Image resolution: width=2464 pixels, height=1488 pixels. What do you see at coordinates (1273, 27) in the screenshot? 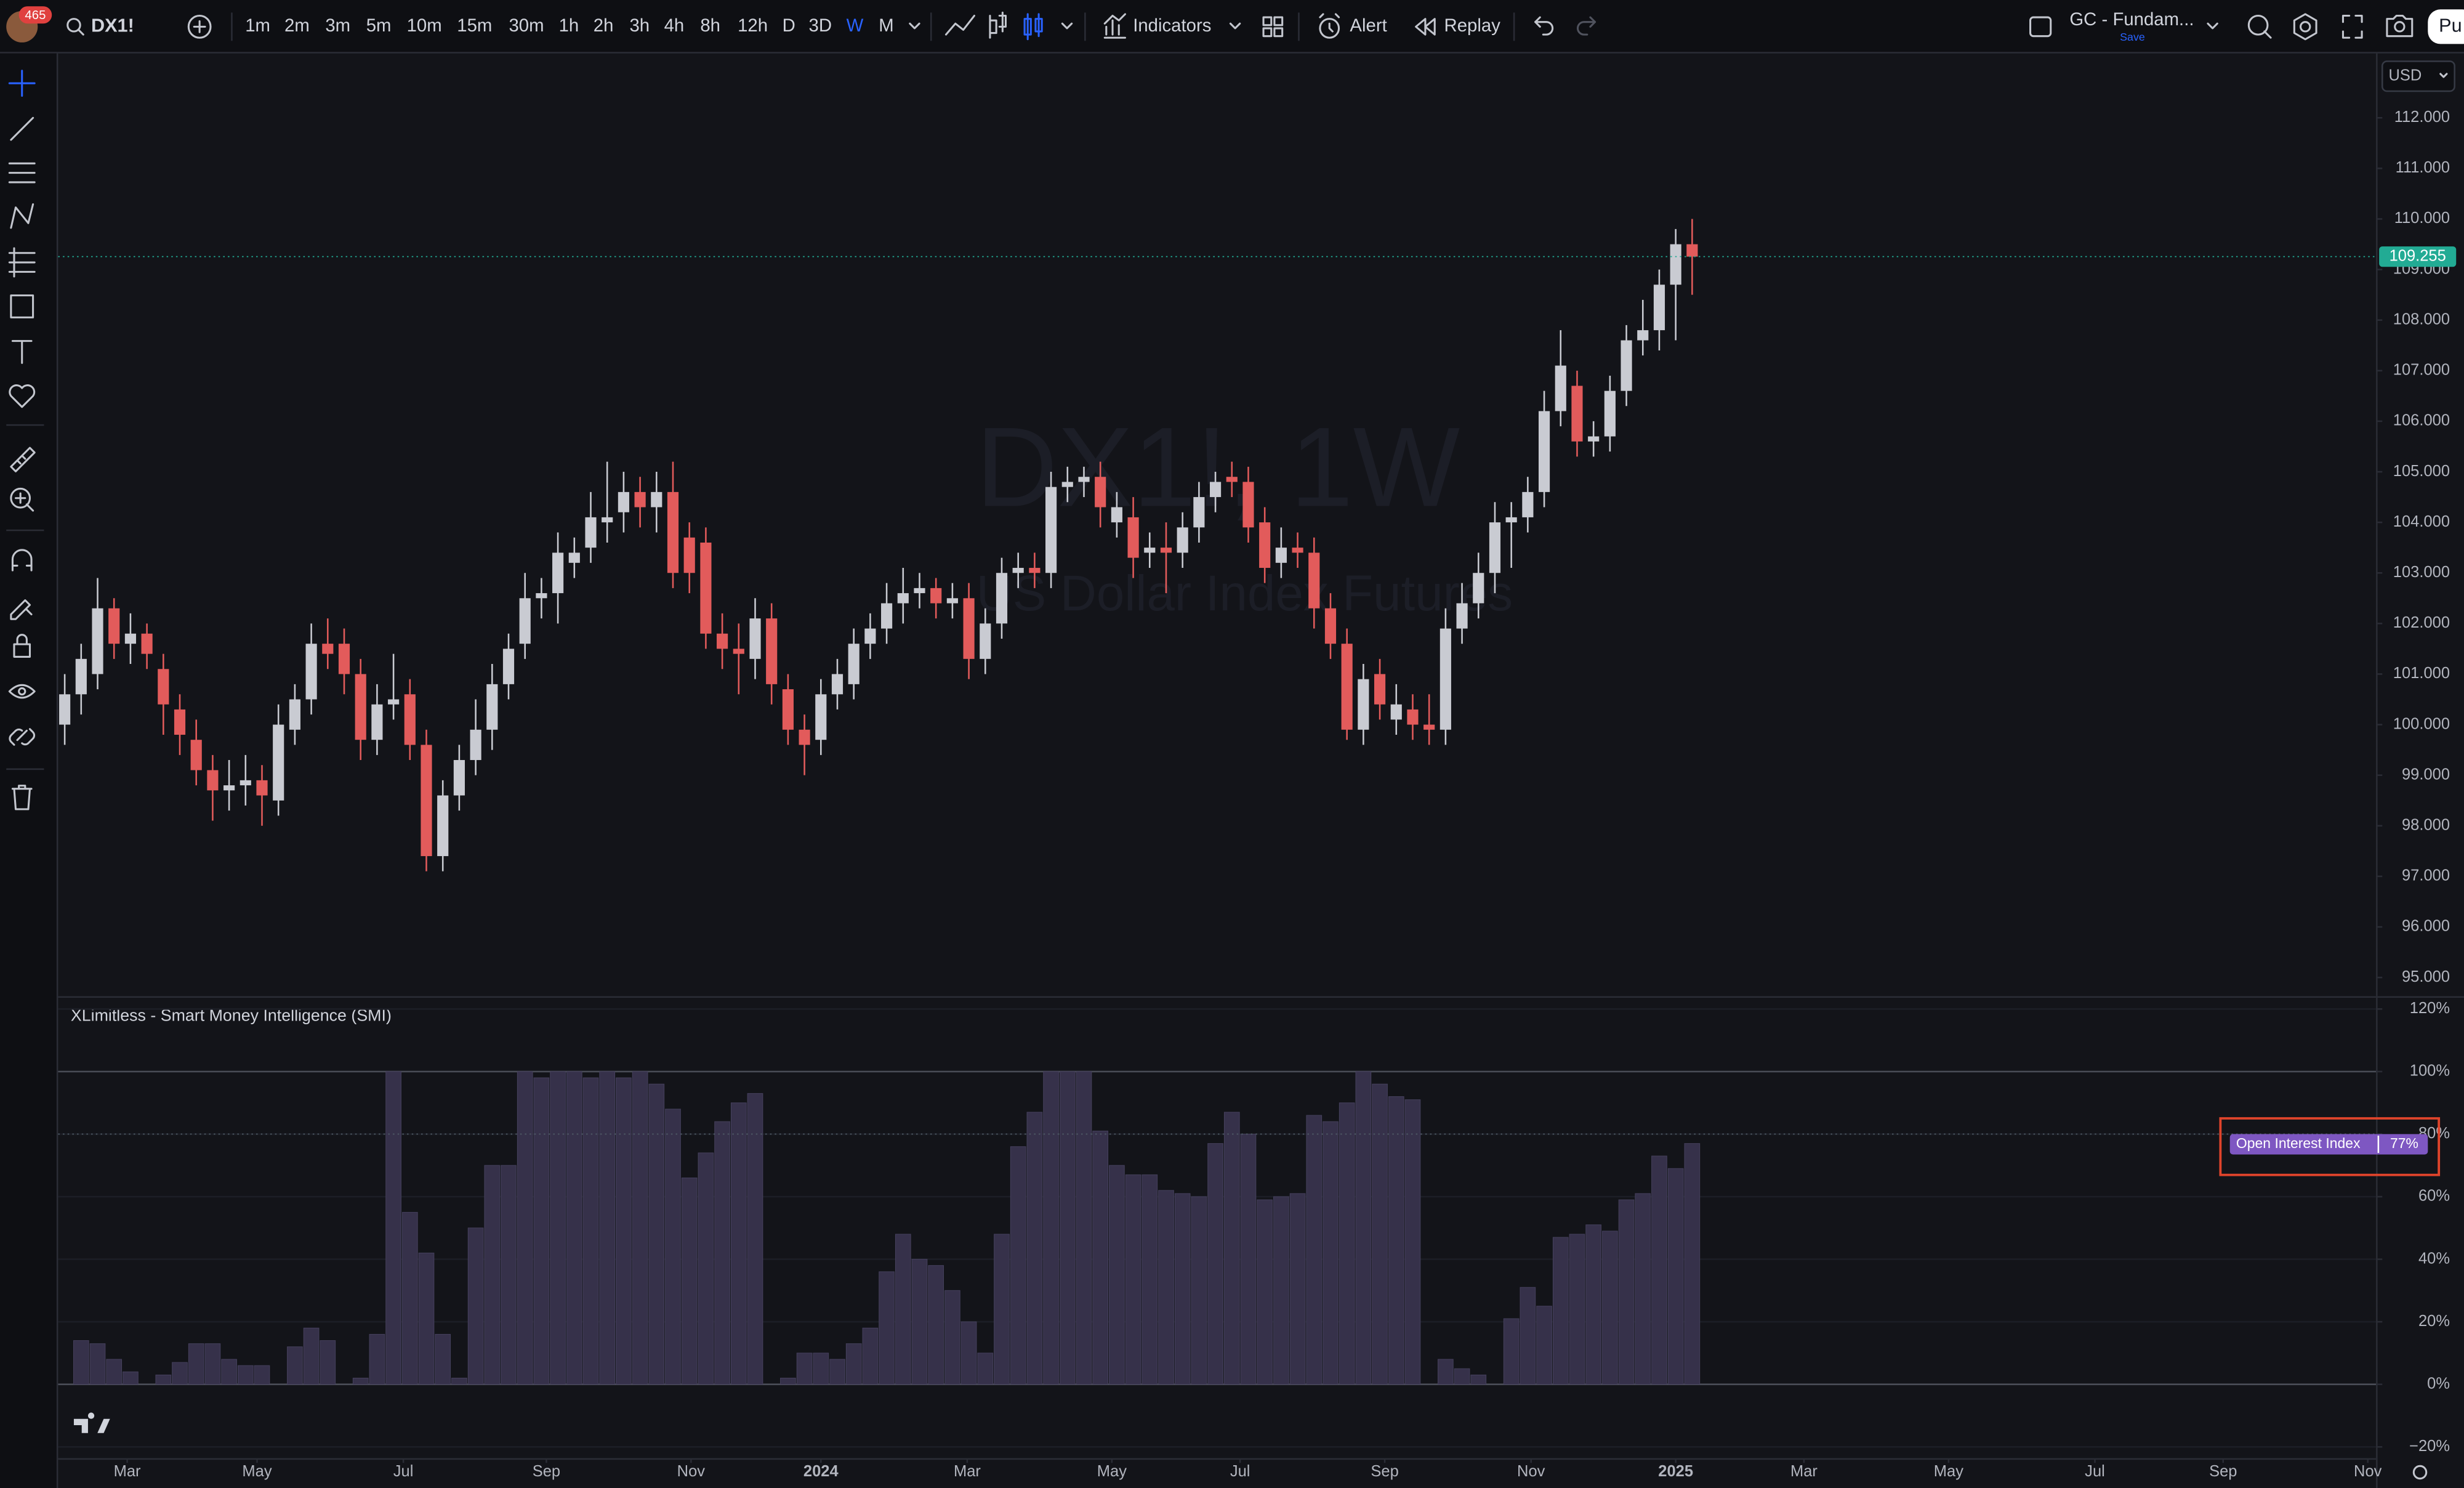
I see `layouts-icon` at bounding box center [1273, 27].